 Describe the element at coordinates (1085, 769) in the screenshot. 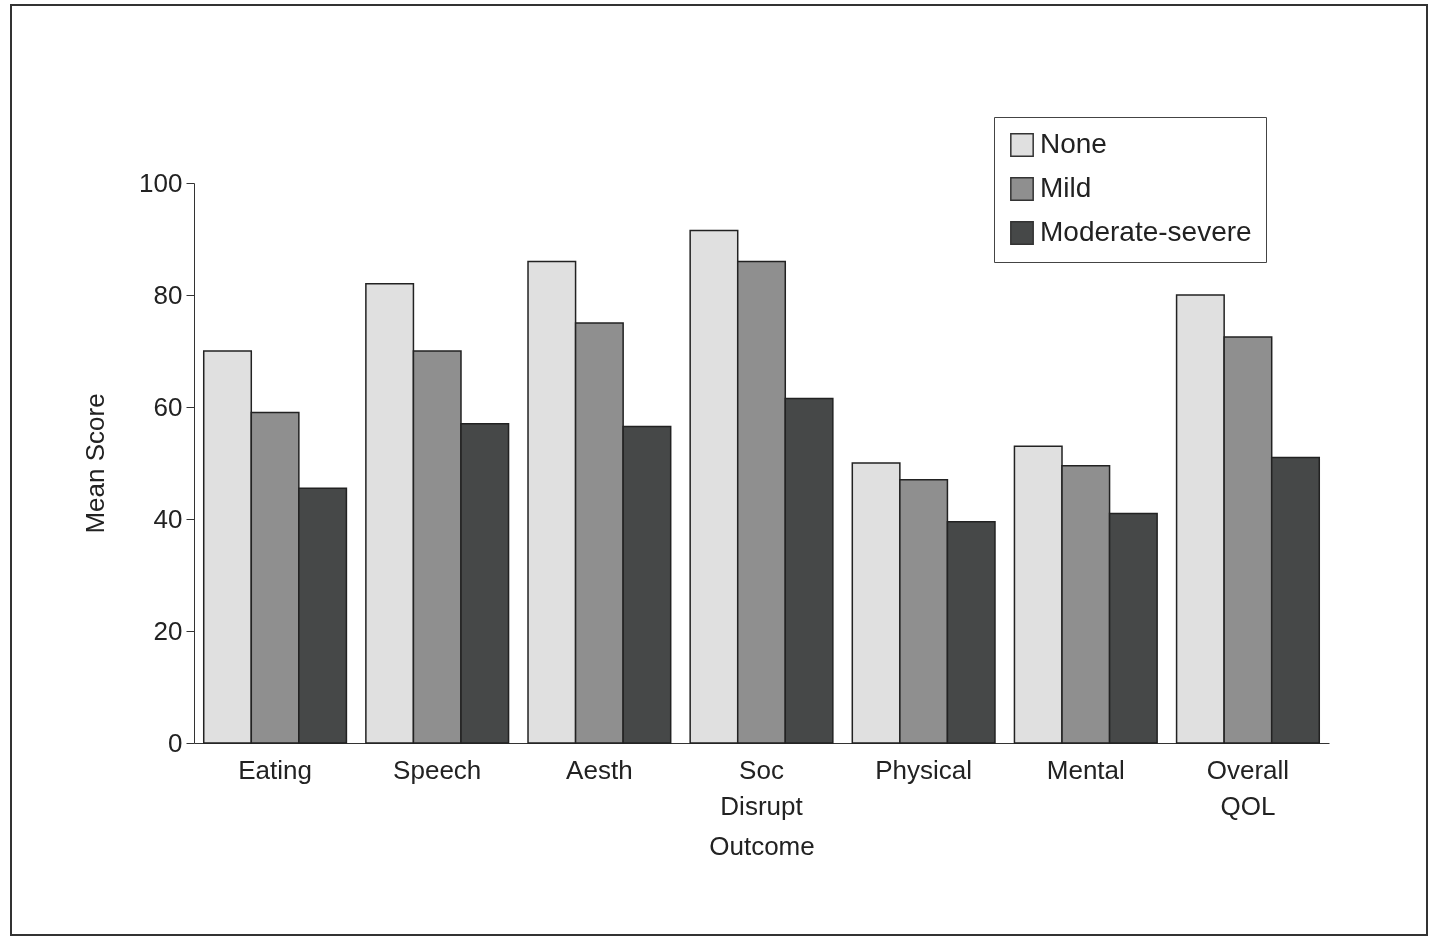

I see `x-tick-label: Mental` at that location.